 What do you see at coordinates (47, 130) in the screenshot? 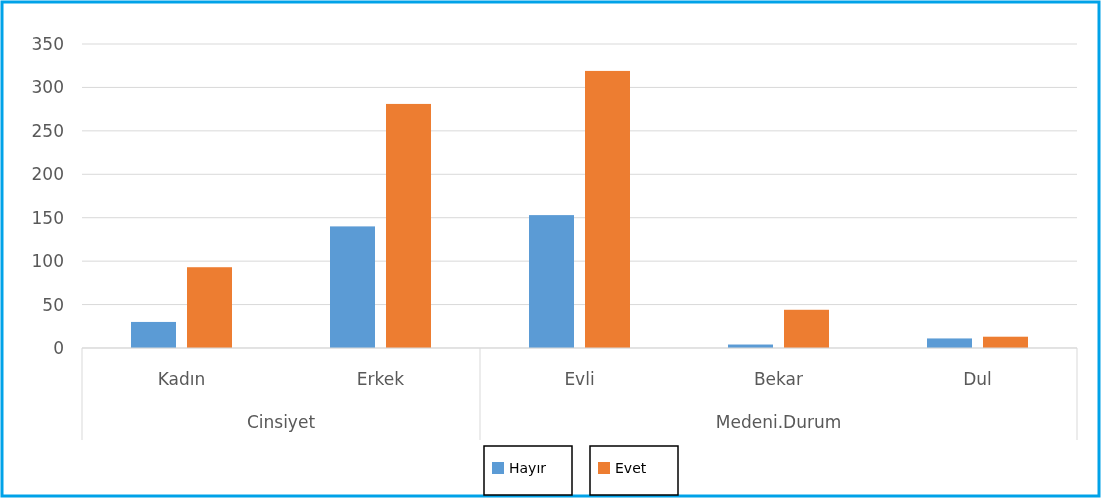
I see `y-tick-label: 250` at bounding box center [47, 130].